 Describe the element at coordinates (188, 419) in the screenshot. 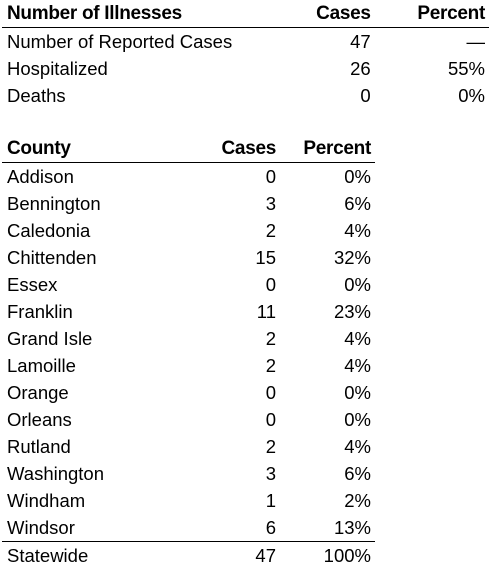

I see `table-row: Orleans 0 0%` at that location.